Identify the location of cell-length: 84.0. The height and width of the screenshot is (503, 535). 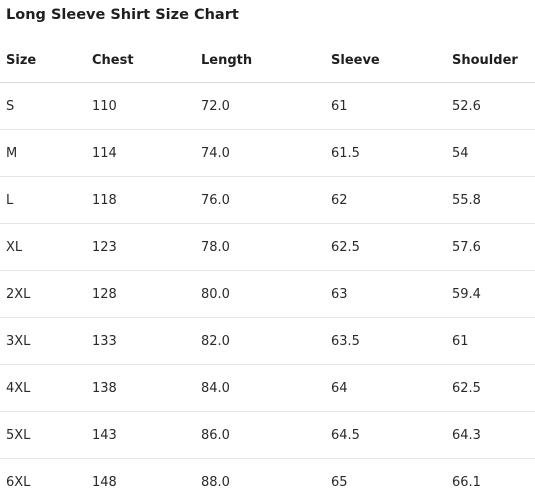
(260, 388).